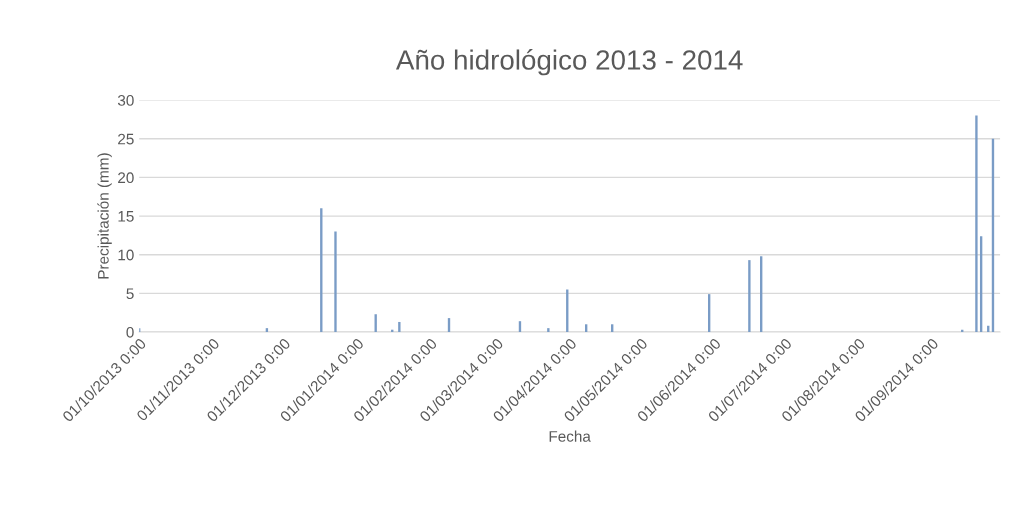 This screenshot has width=1031, height=527. I want to click on y-tick-label: 15, so click(126, 216).